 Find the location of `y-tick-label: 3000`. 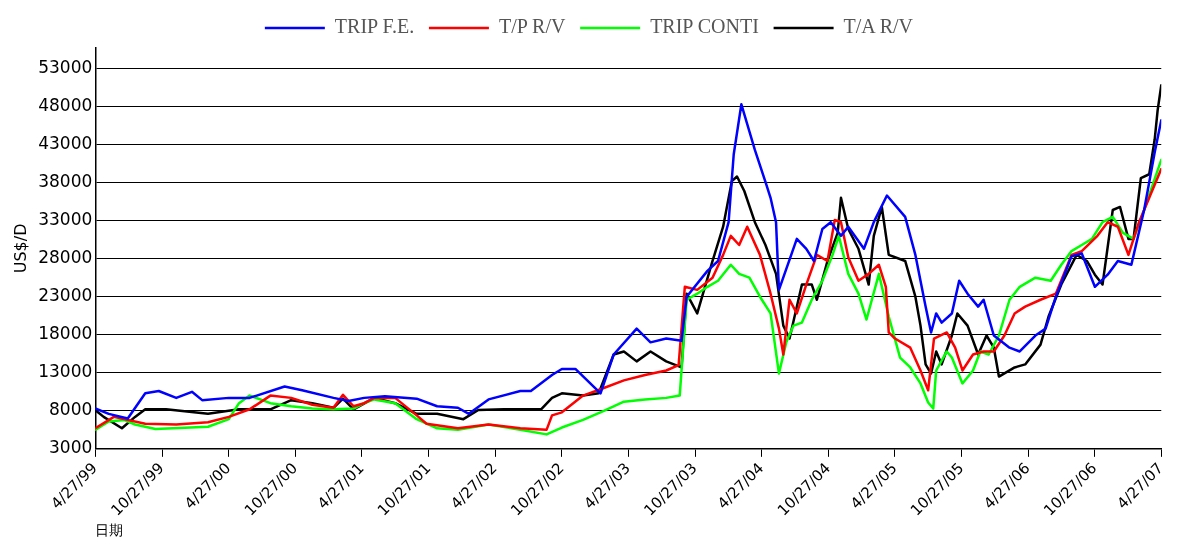

y-tick-label: 3000 is located at coordinates (71, 447).